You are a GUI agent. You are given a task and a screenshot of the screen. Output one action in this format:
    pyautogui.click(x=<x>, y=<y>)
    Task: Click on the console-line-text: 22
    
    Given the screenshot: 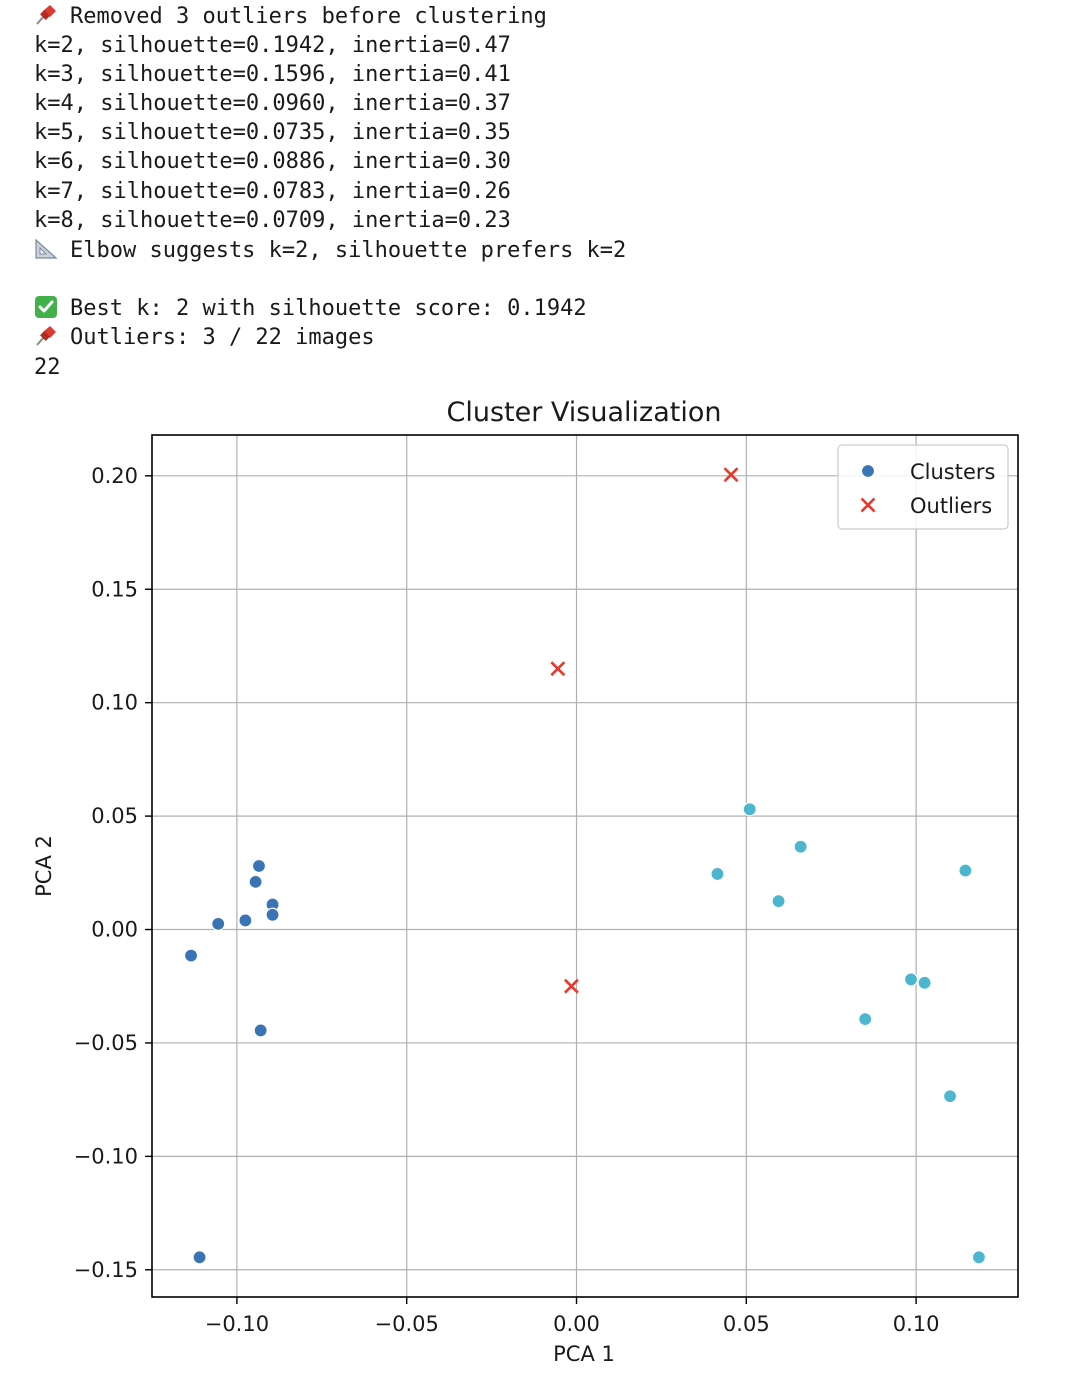 What is the action you would take?
    pyautogui.click(x=47, y=367)
    